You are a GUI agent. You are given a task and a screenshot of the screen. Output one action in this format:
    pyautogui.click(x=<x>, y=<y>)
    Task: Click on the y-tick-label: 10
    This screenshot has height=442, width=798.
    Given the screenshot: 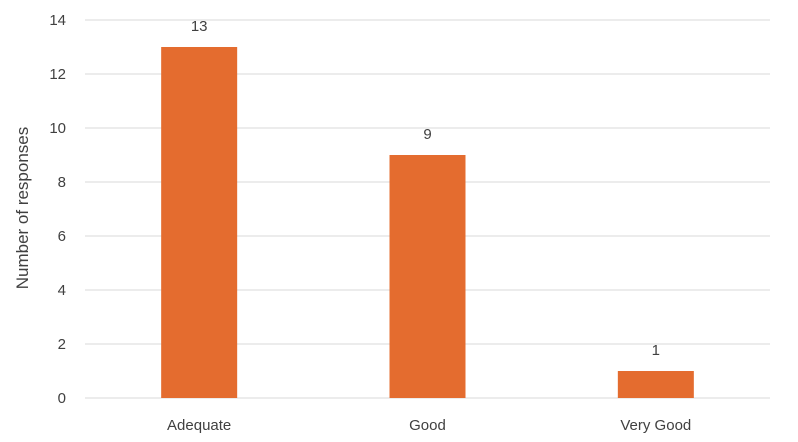 What is the action you would take?
    pyautogui.click(x=57, y=128)
    